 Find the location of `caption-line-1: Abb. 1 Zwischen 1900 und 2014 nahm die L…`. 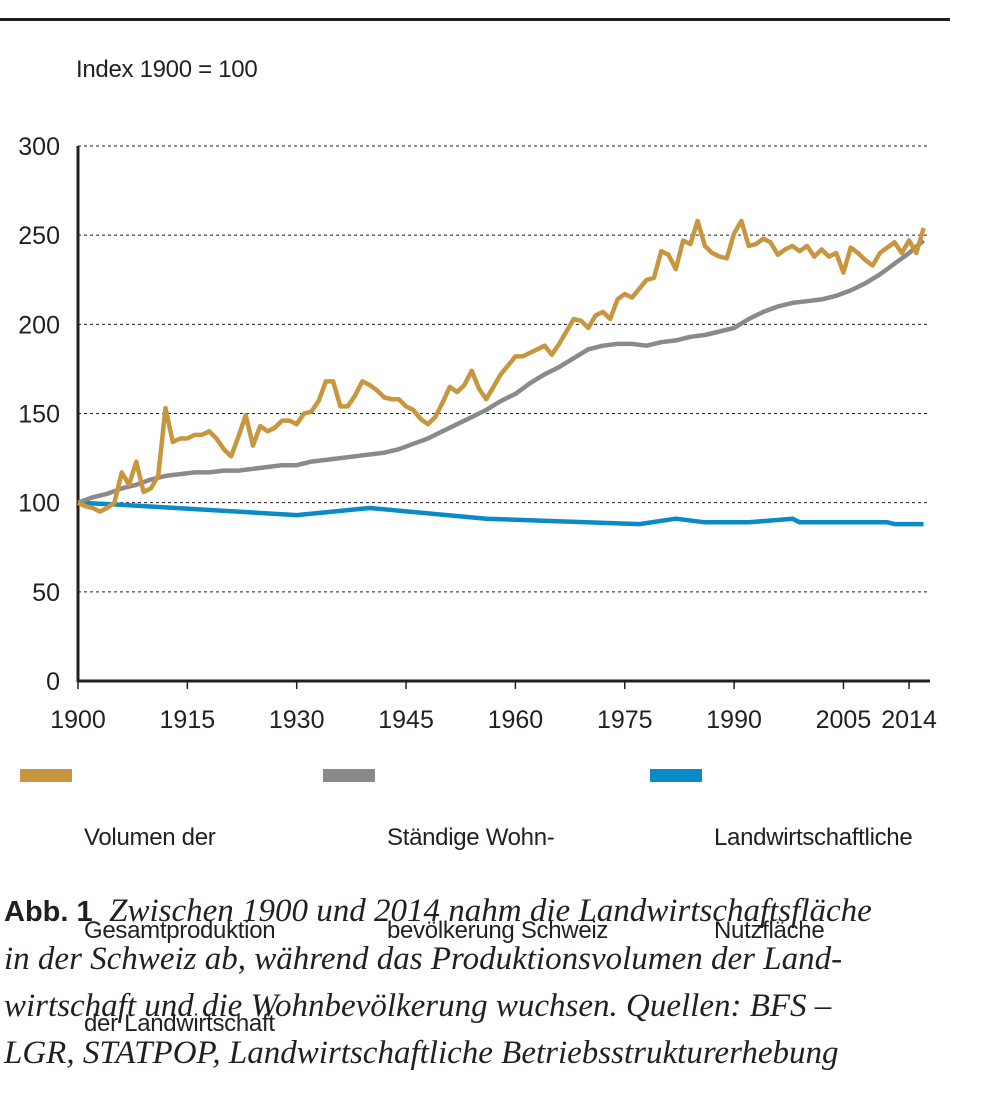

caption-line-1: Abb. 1 Zwischen 1900 und 2014 nahm die L… is located at coordinates (479, 912).